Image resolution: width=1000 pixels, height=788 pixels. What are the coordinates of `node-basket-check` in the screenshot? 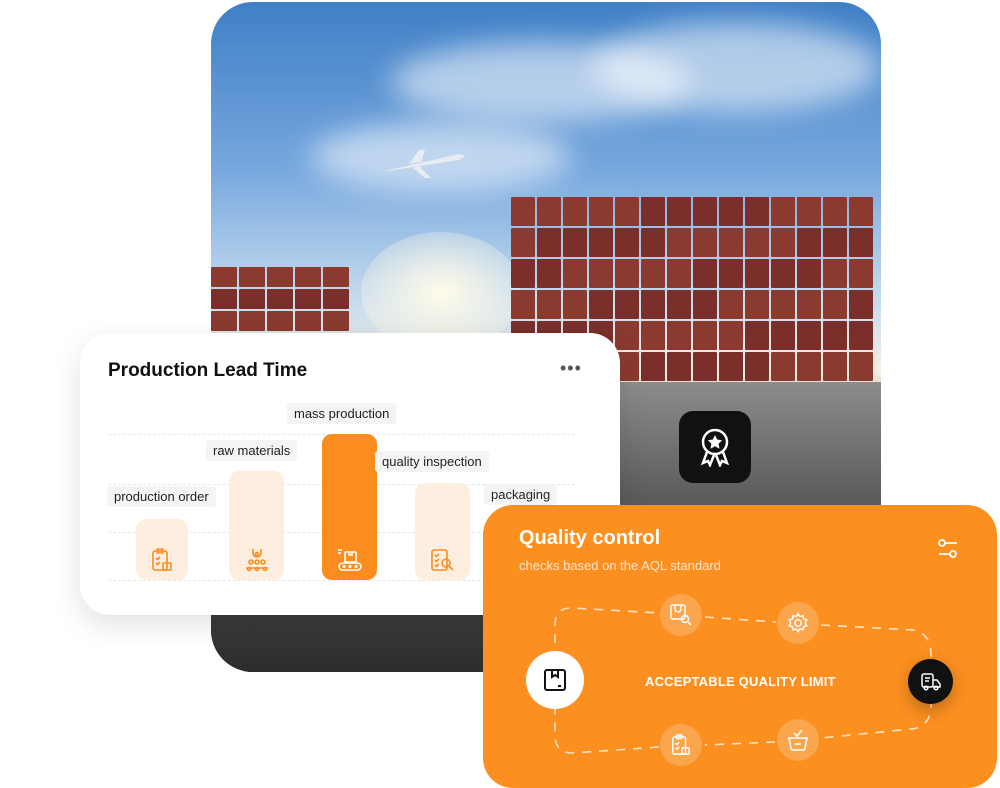 It's located at (798, 740).